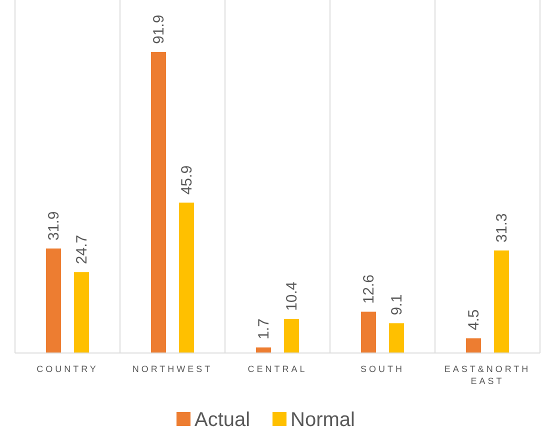 The height and width of the screenshot is (436, 545). I want to click on data-label: 45.9, so click(187, 180).